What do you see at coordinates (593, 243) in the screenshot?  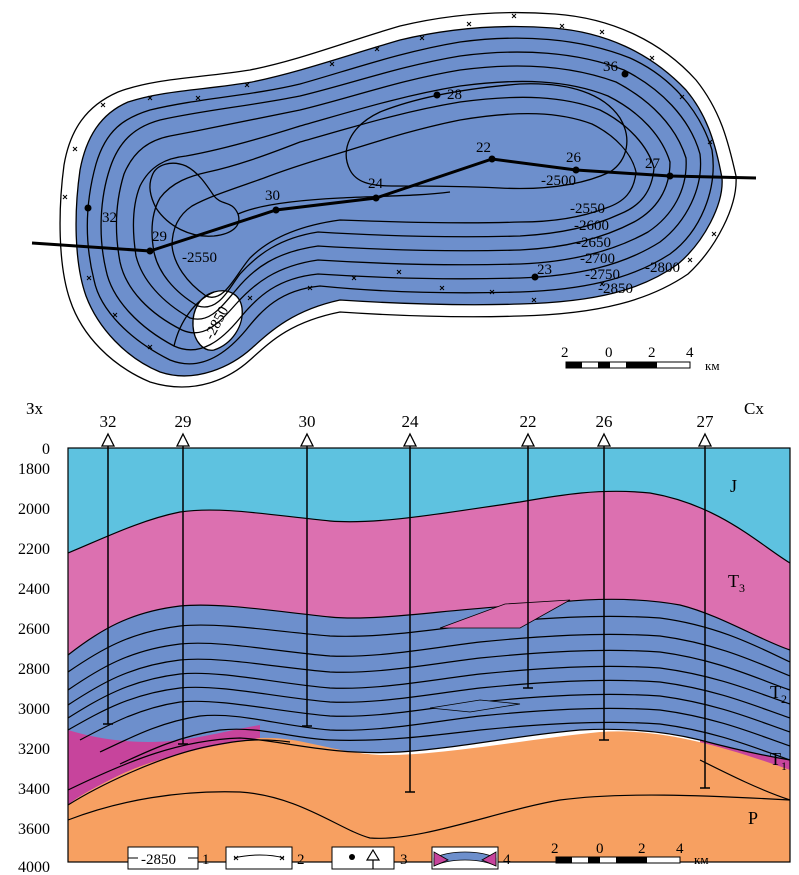 I see `contour-label: -2650` at bounding box center [593, 243].